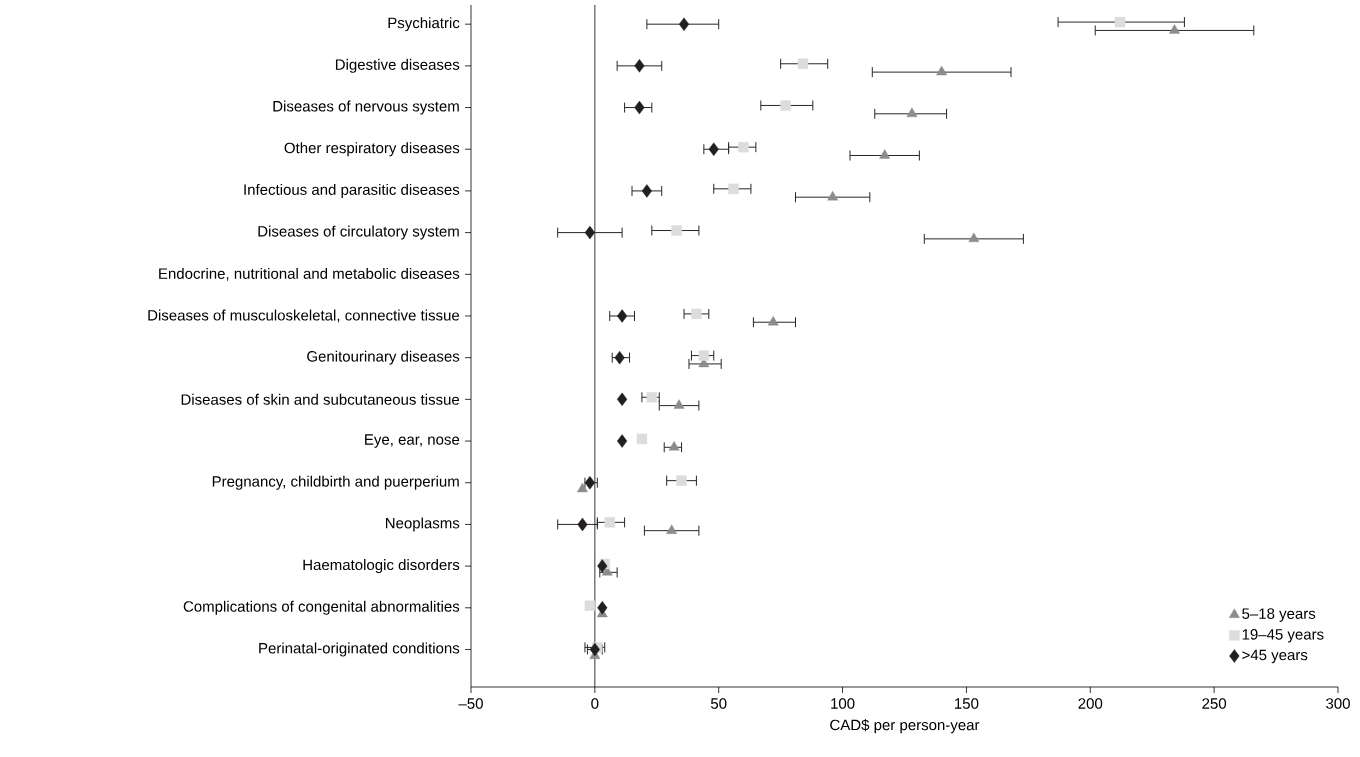 The height and width of the screenshot is (757, 1360). Describe the element at coordinates (304, 316) in the screenshot. I see `y-tick-label: Diseases of musculoskeletal, connective tissue` at that location.